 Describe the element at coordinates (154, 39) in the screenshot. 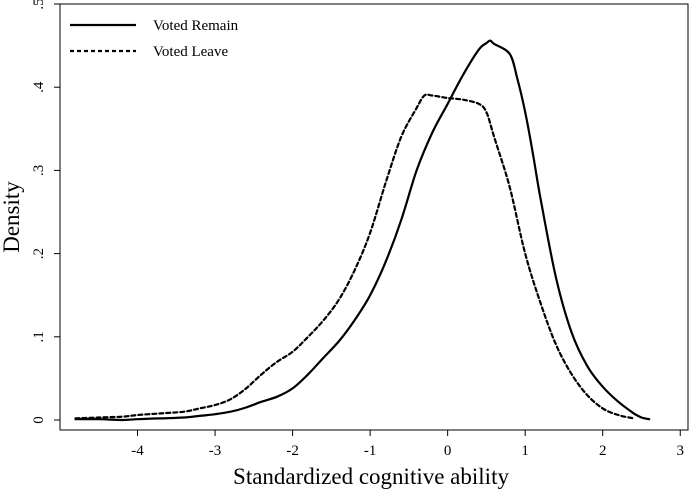

I see `legend: Voted Remain Voted Leave` at that location.